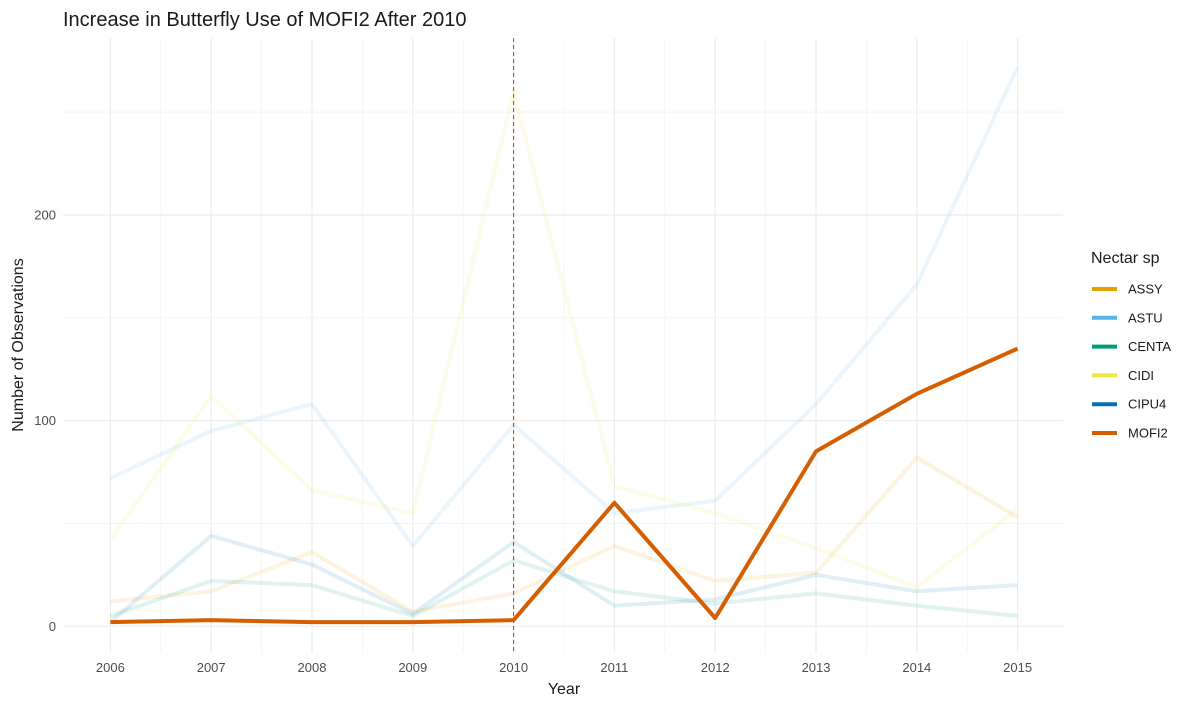 The image size is (1197, 708). Describe the element at coordinates (110, 667) in the screenshot. I see `x-tick-label: 2006` at that location.